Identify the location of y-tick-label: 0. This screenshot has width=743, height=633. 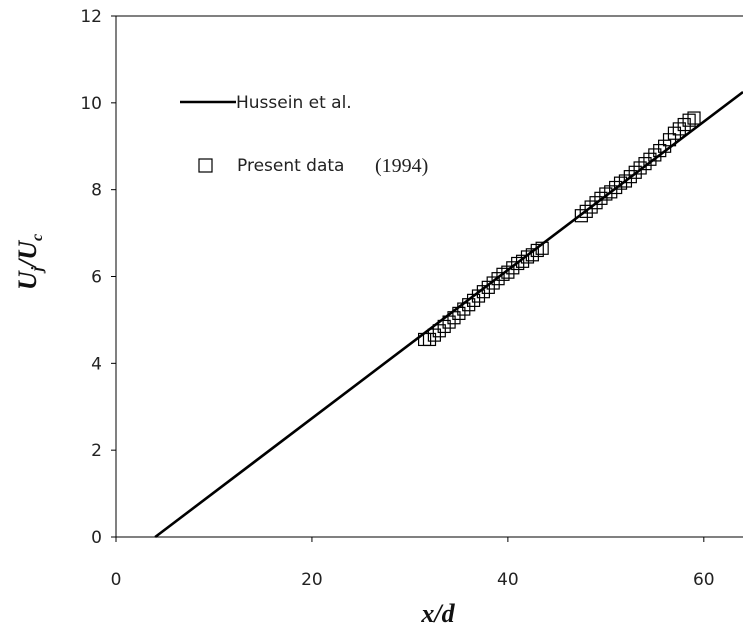
(96, 538).